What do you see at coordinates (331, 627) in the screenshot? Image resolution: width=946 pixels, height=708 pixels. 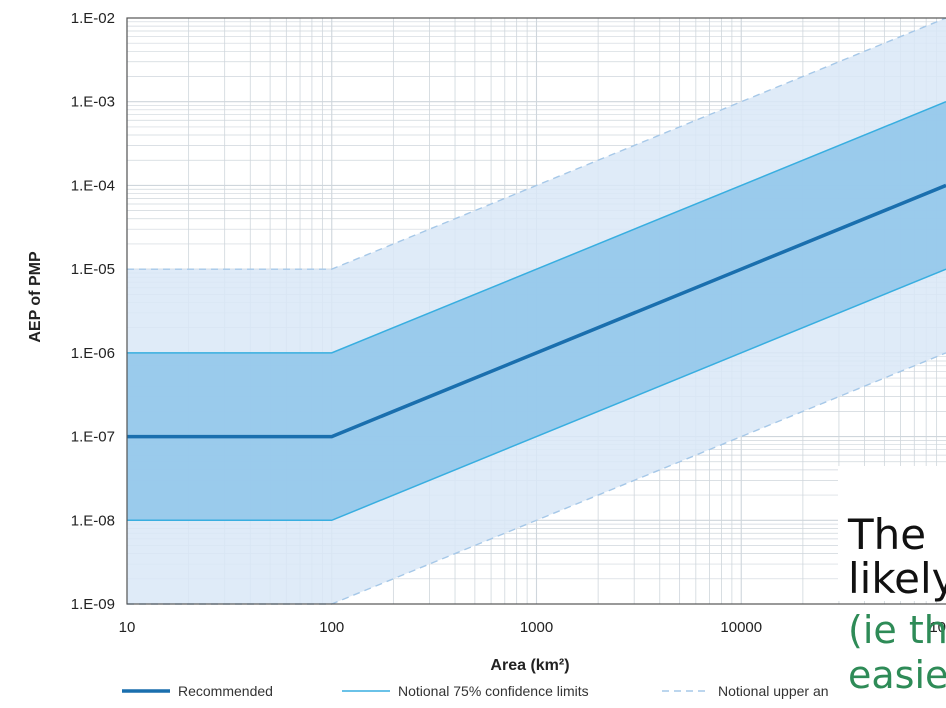 I see `x-tick-label: 100` at bounding box center [331, 627].